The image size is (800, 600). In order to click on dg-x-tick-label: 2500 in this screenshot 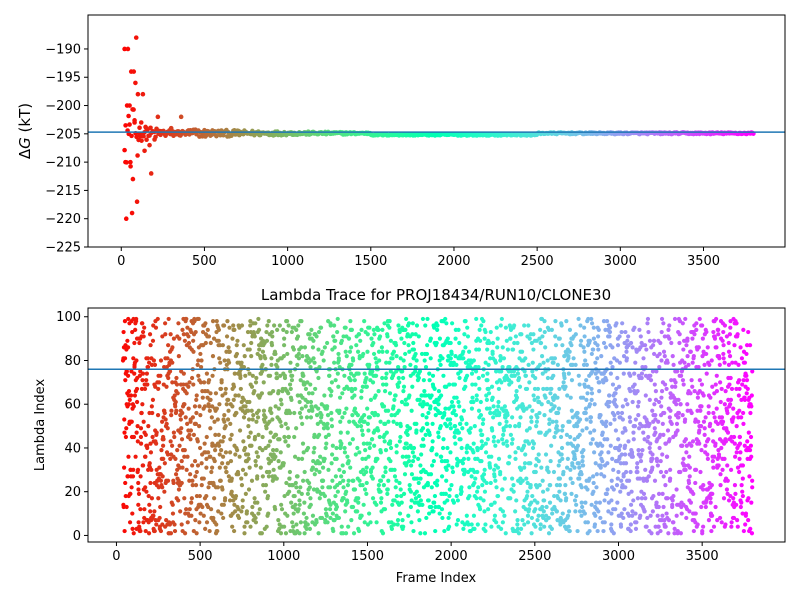, I will do `click(537, 261)`.